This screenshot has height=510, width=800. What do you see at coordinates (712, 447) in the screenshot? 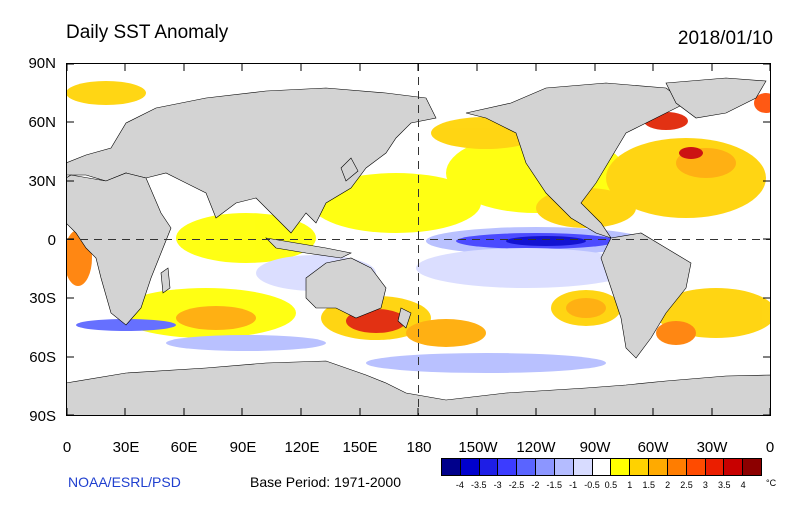
I see `lon-label: 30W` at bounding box center [712, 447].